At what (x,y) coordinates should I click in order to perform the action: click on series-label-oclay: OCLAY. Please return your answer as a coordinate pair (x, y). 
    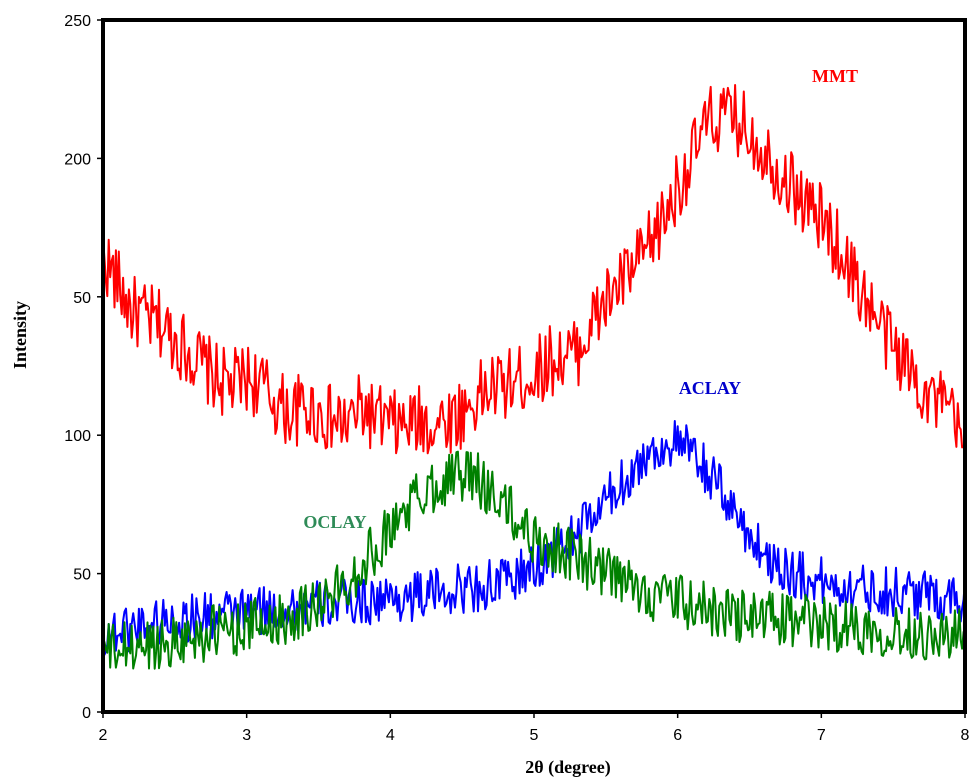
    Looking at the image, I should click on (334, 522).